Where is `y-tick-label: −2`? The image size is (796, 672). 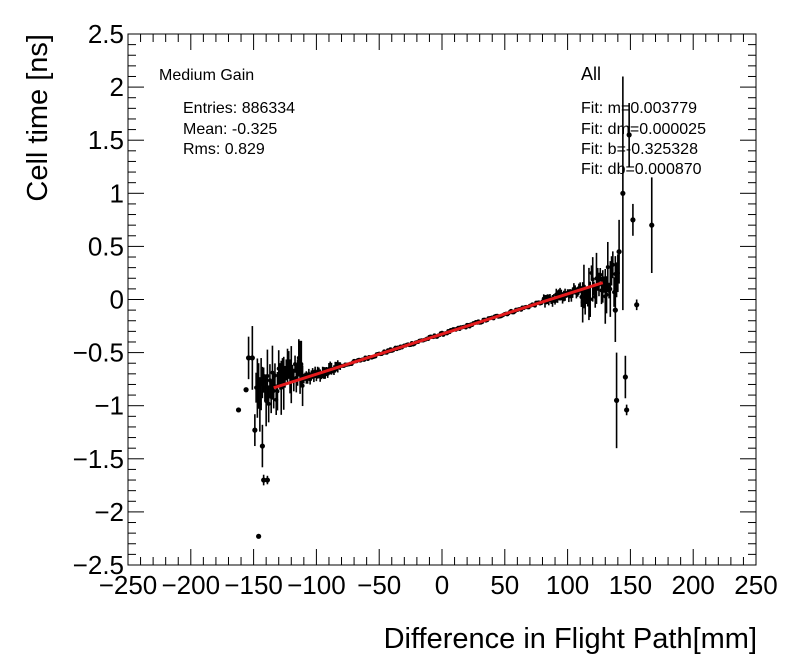 y-tick-label: −2 is located at coordinates (109, 512).